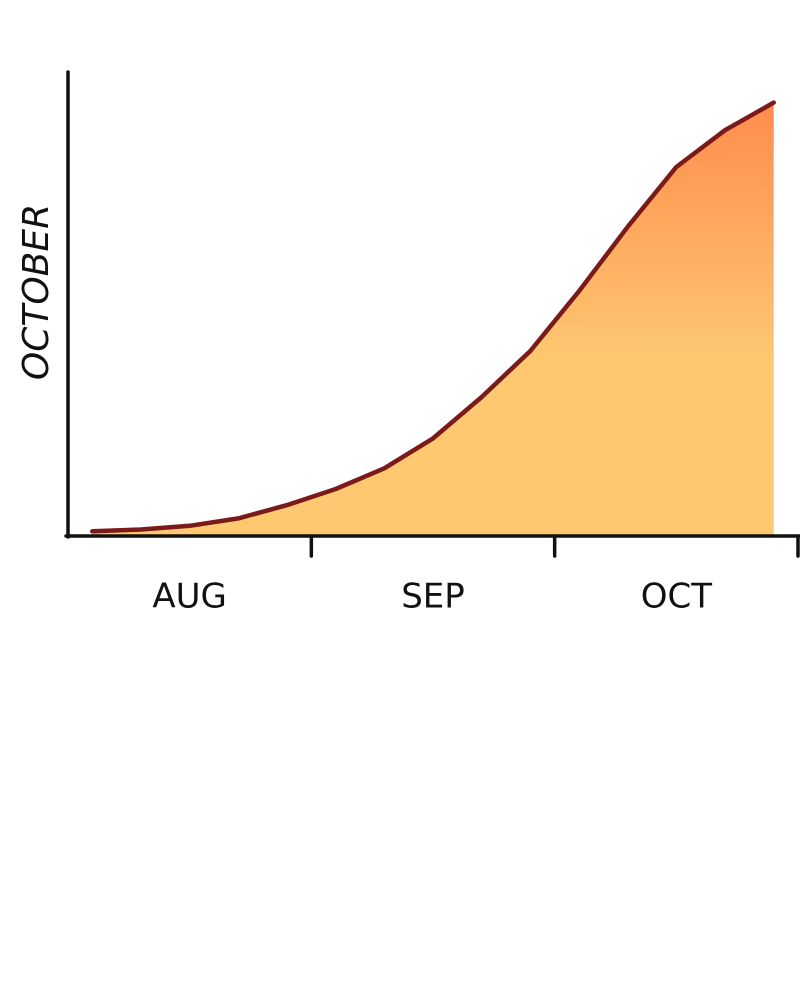 This screenshot has height=1000, width=800. I want to click on x-tick-label: AUG, so click(189, 597).